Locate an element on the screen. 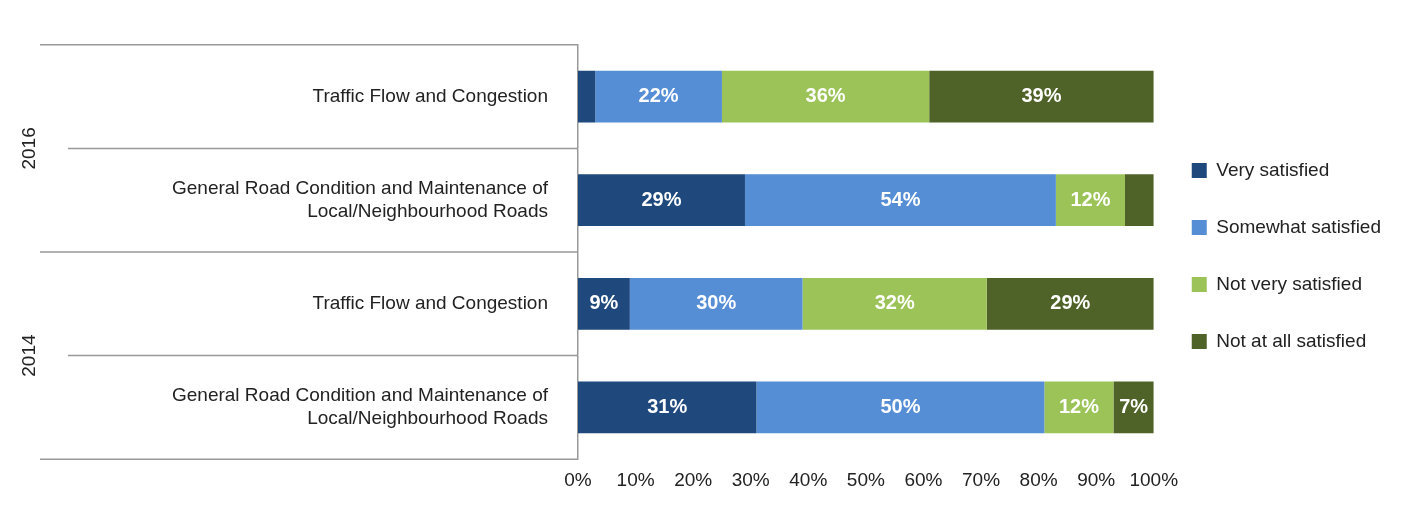 Image resolution: width=1401 pixels, height=506 pixels. data-label: 39% is located at coordinates (1041, 95).